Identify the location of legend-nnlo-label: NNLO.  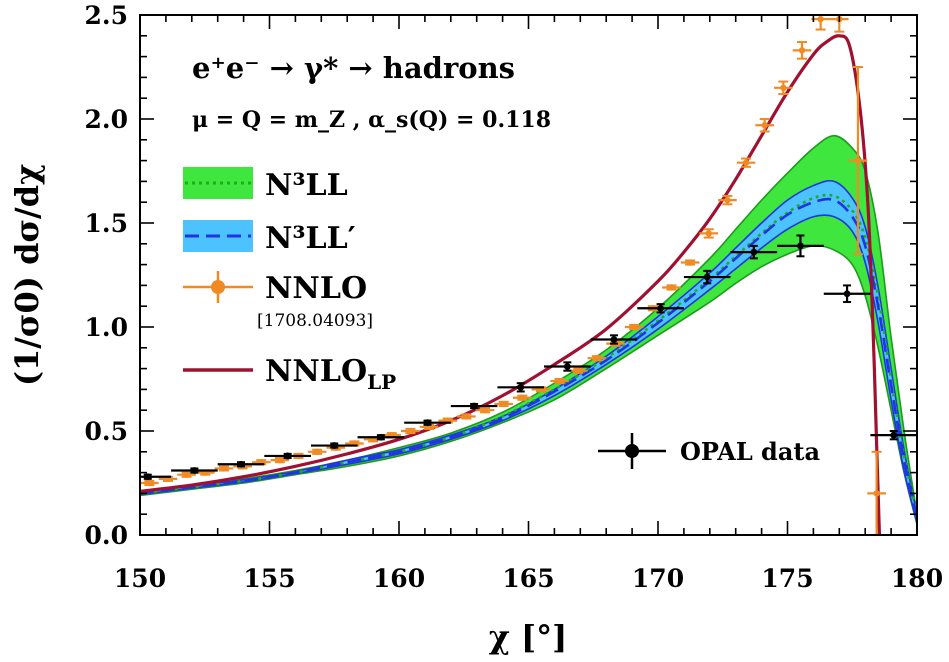
(316, 288).